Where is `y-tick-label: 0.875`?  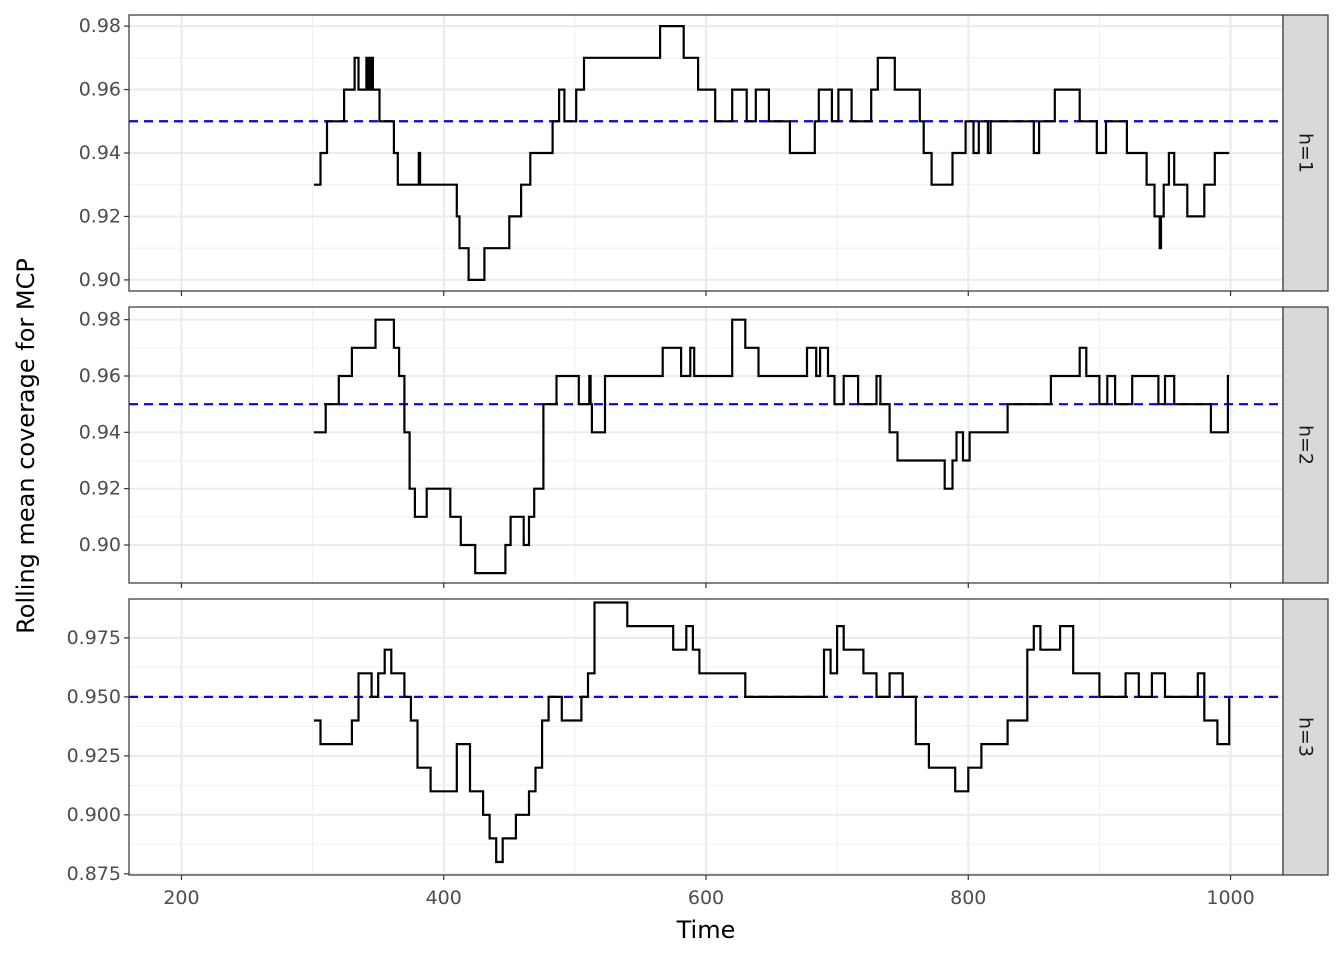 y-tick-label: 0.875 is located at coordinates (94, 874).